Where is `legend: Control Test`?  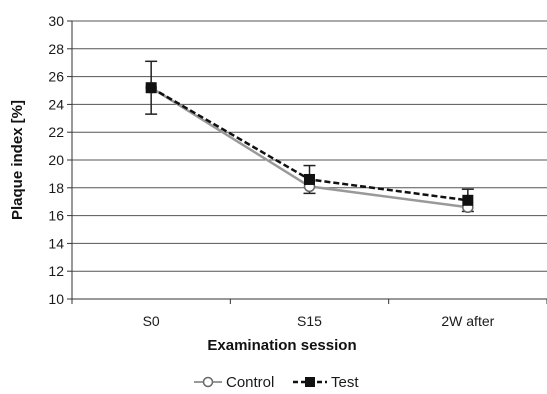 legend: Control Test is located at coordinates (276, 382).